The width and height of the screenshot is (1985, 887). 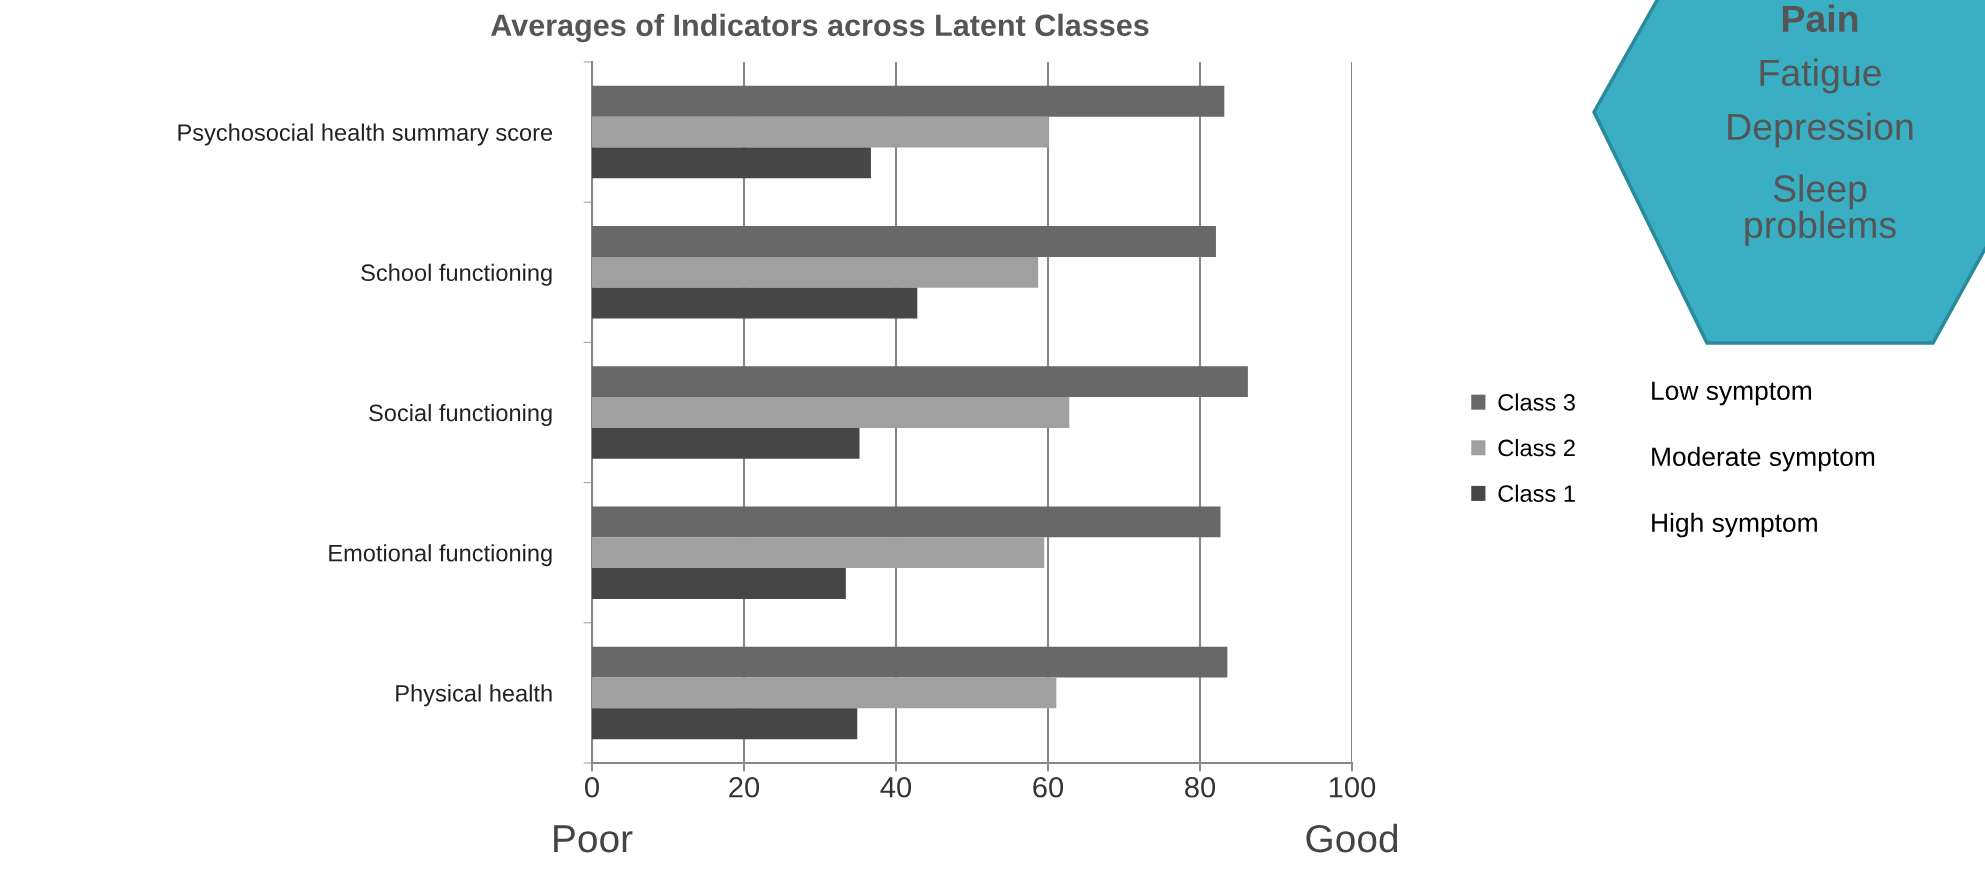 What do you see at coordinates (1732, 393) in the screenshot?
I see `text: Low symptom` at bounding box center [1732, 393].